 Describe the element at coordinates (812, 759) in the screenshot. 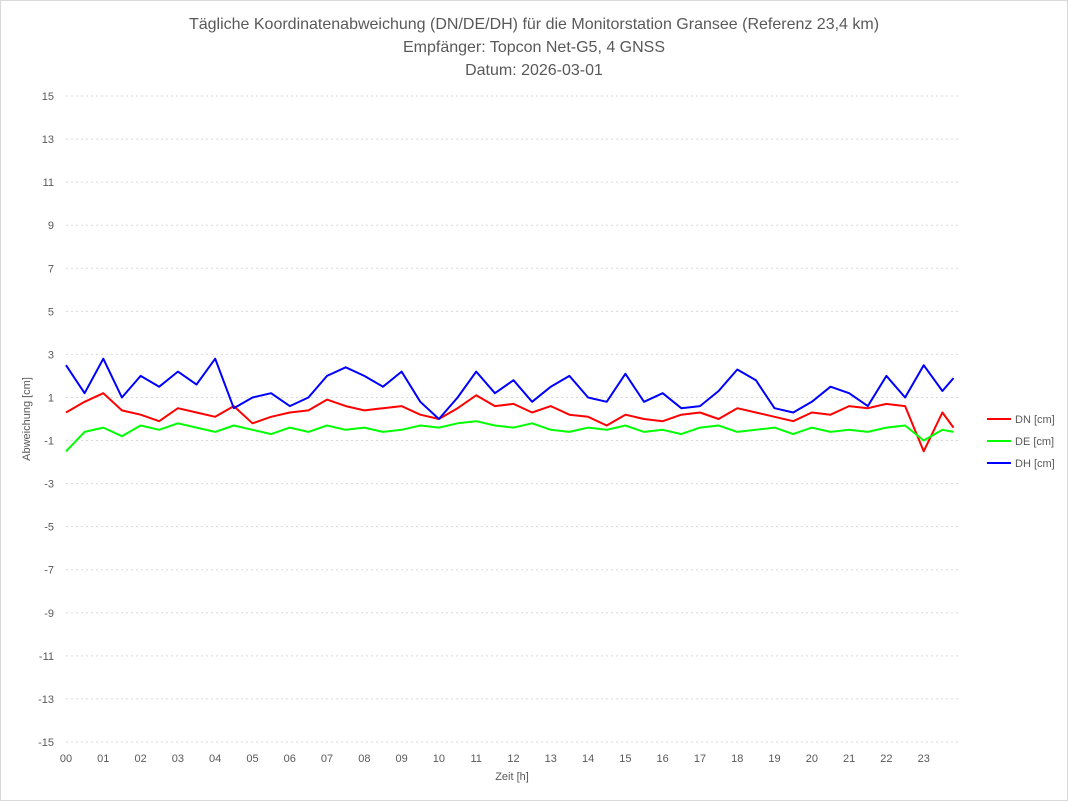

I see `x-tick-label: 20` at that location.